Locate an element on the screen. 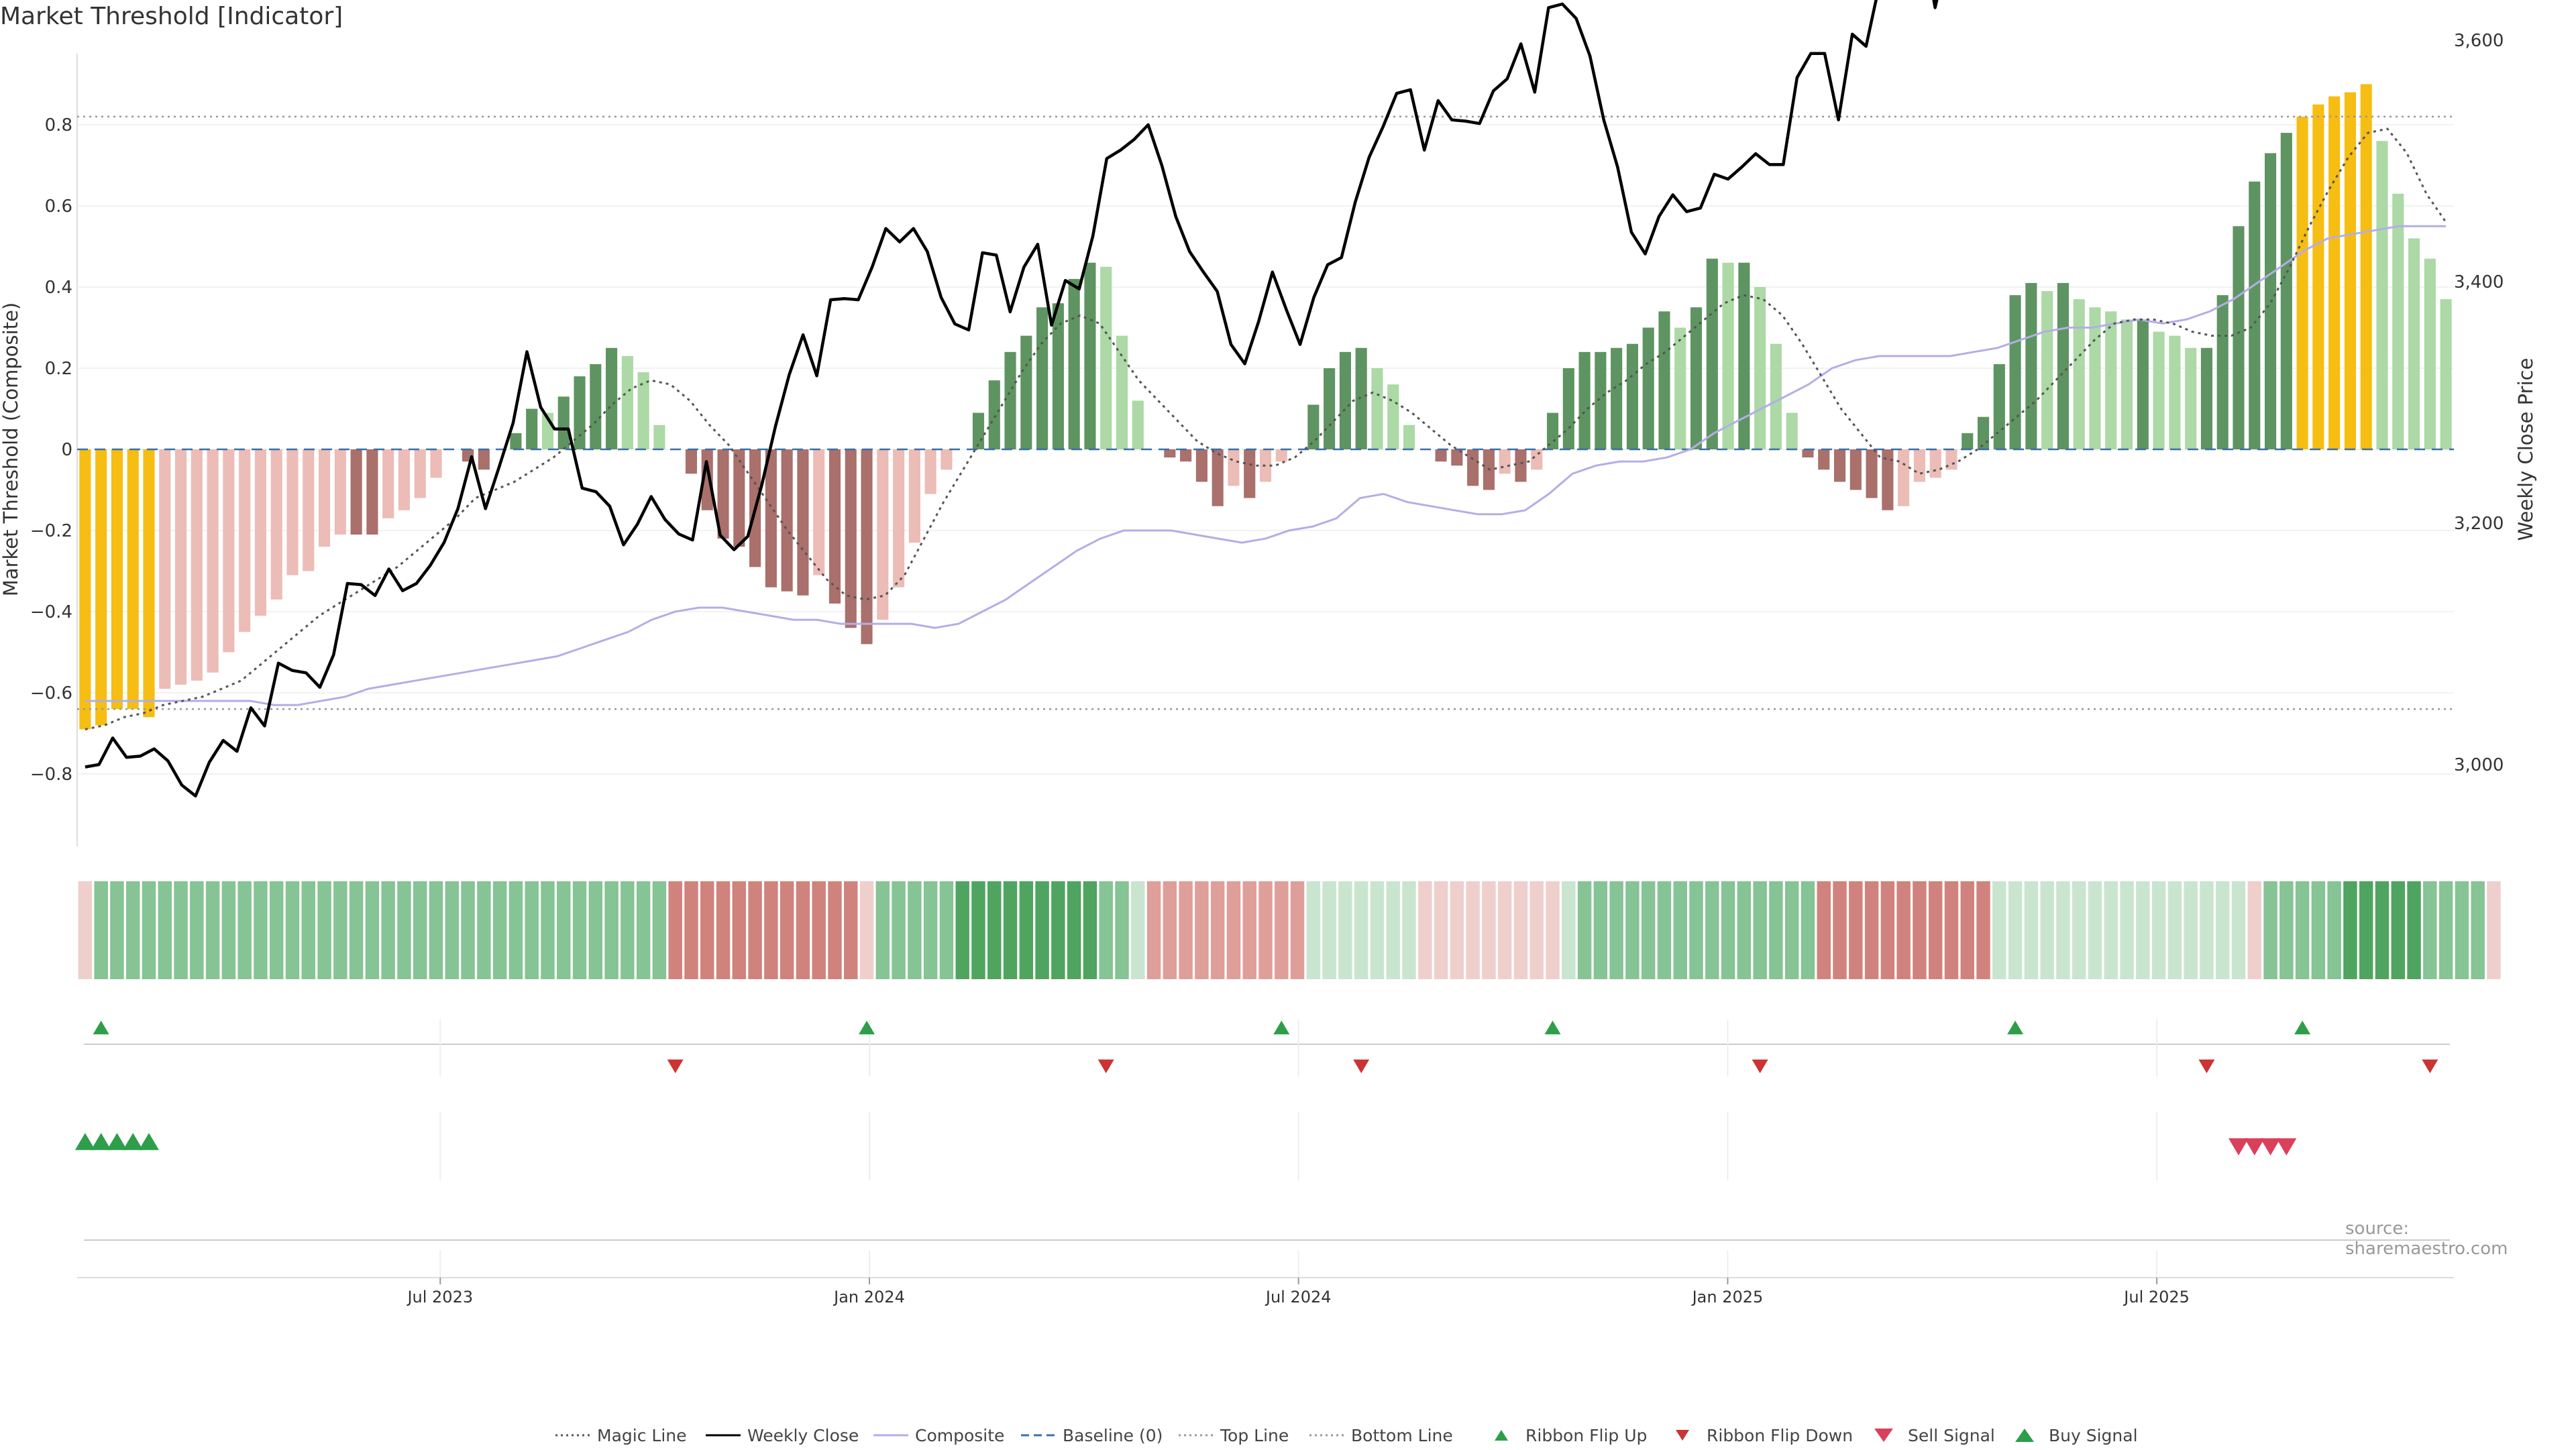 The height and width of the screenshot is (1450, 2576). legend-item: Bottom Line is located at coordinates (1380, 1435).